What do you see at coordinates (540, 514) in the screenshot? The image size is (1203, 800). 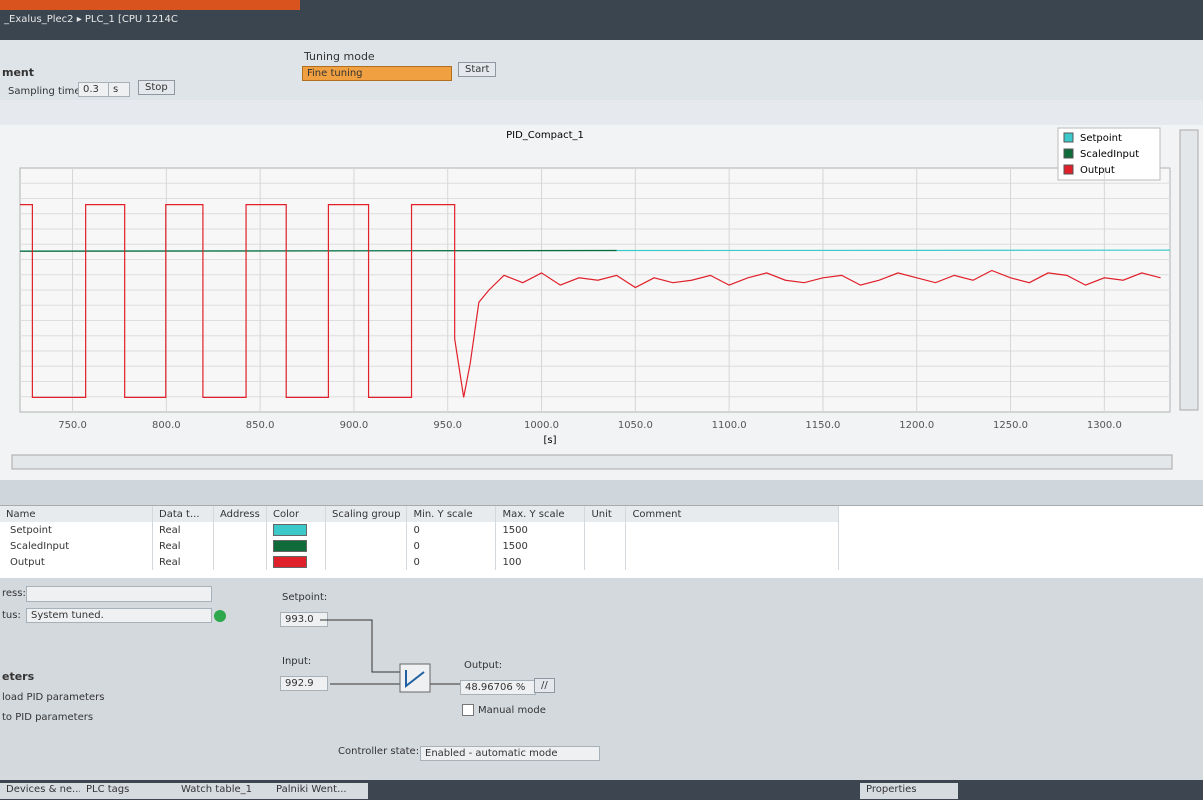 I see `column-header: Max. Y scale` at bounding box center [540, 514].